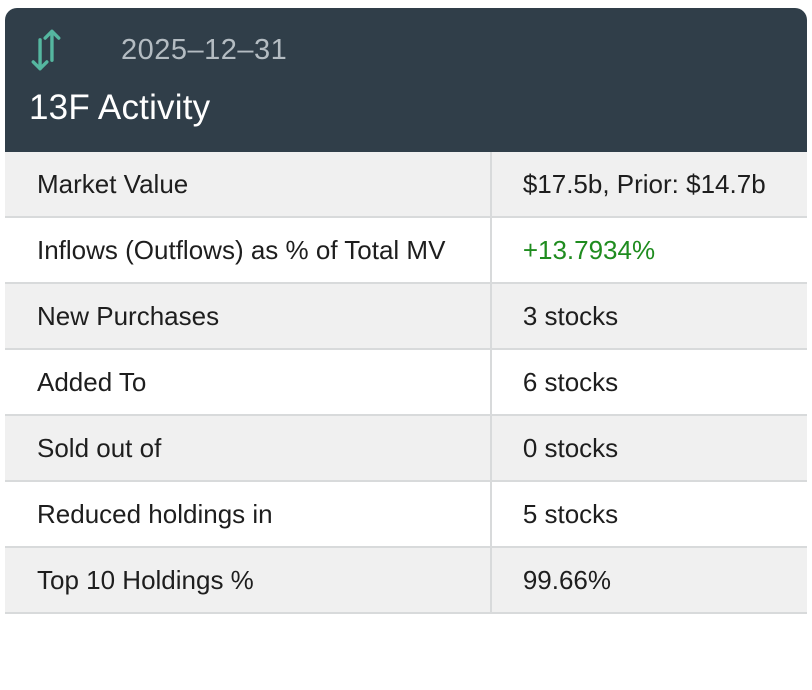  I want to click on row-label: Inflows (Outflows) as % of Total MV, so click(248, 250).